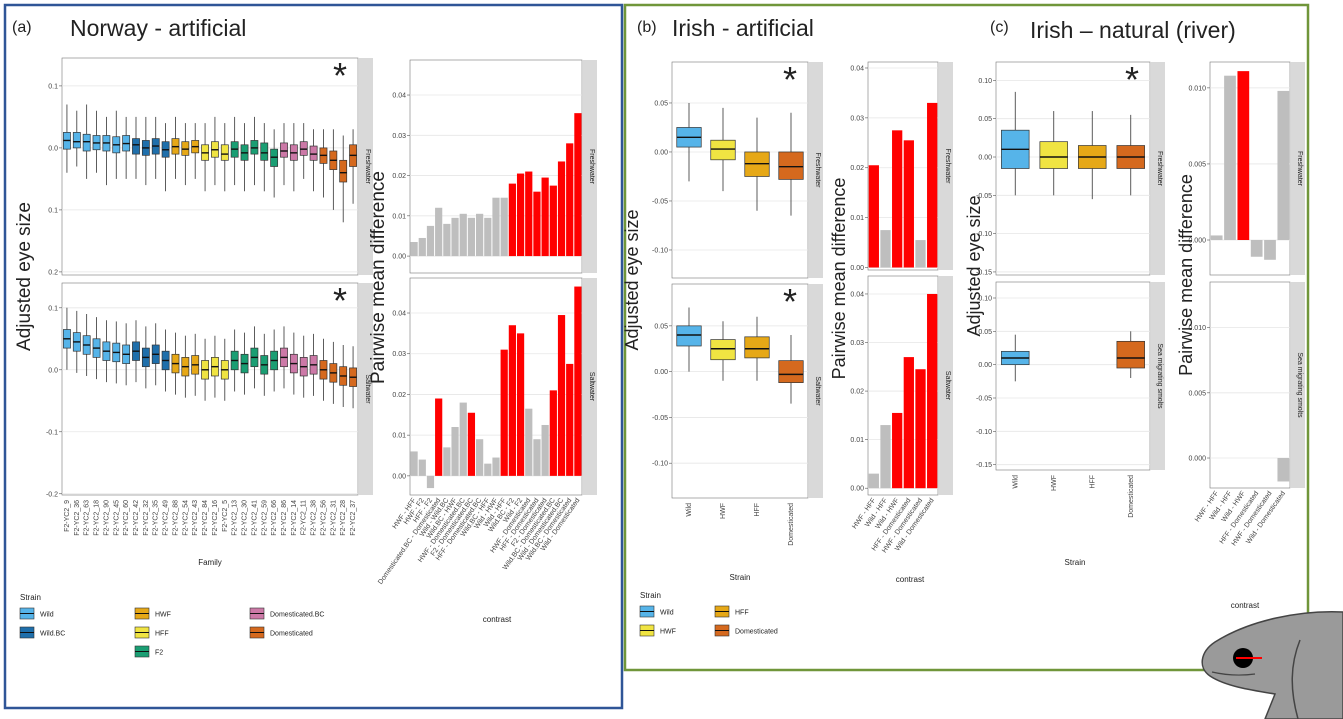  Describe the element at coordinates (857, 168) in the screenshot. I see `y-tick-label: 0.02` at that location.